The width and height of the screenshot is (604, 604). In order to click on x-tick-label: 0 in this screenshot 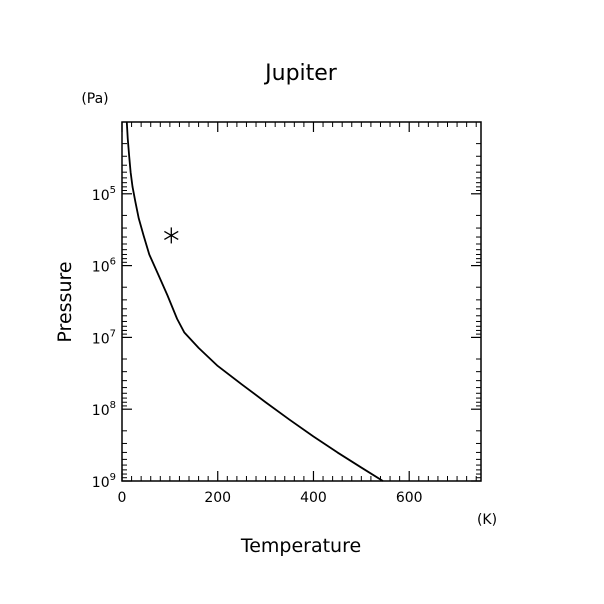, I will do `click(122, 498)`.